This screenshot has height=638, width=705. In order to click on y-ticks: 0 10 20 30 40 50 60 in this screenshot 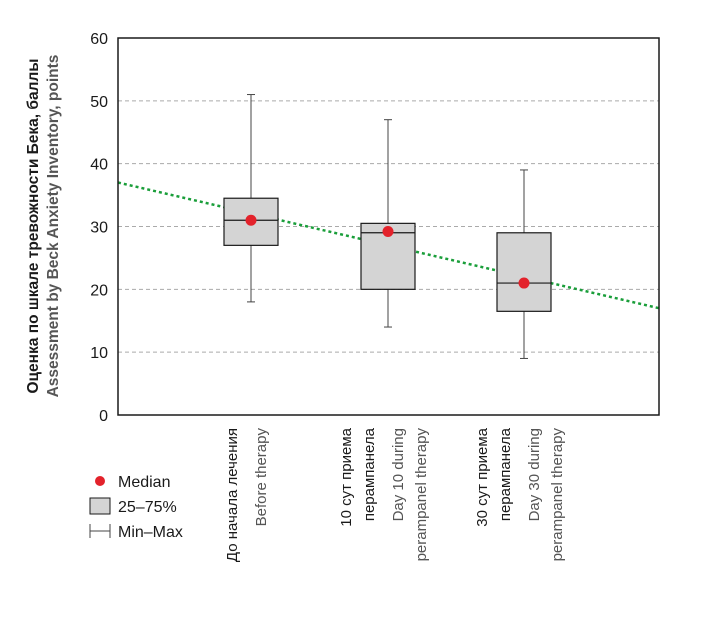, I will do `click(99, 228)`.